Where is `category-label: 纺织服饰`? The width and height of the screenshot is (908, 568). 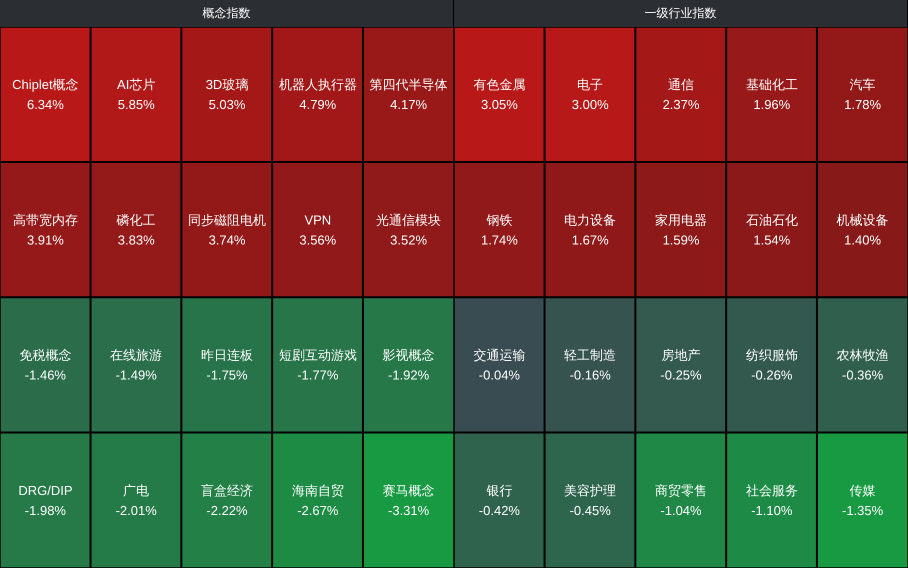 category-label: 纺织服饰 is located at coordinates (772, 355).